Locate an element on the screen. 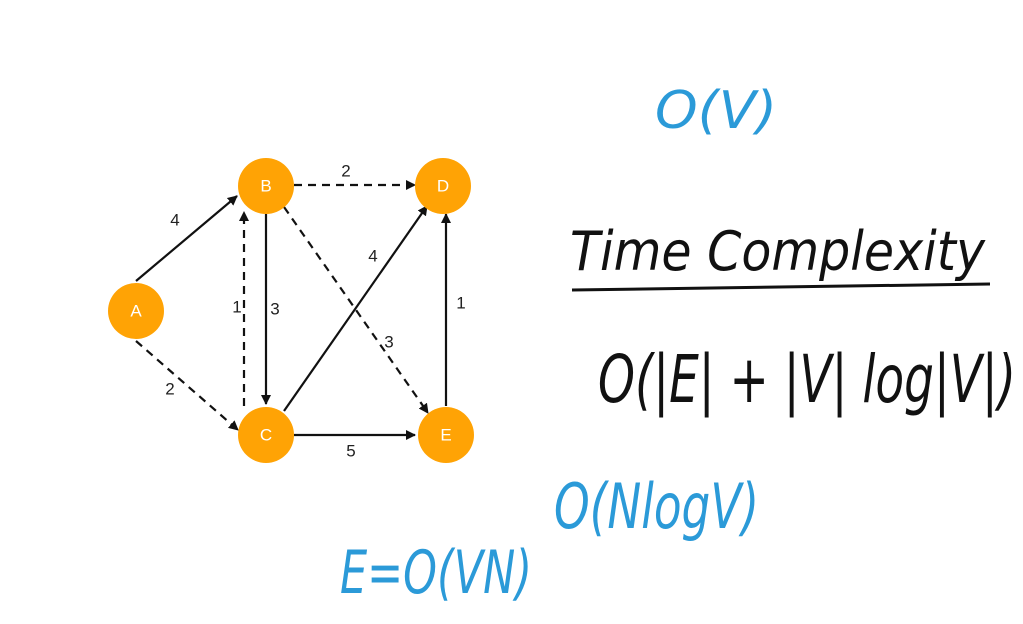 This screenshot has width=1023, height=624. heading-underline is located at coordinates (781, 287).